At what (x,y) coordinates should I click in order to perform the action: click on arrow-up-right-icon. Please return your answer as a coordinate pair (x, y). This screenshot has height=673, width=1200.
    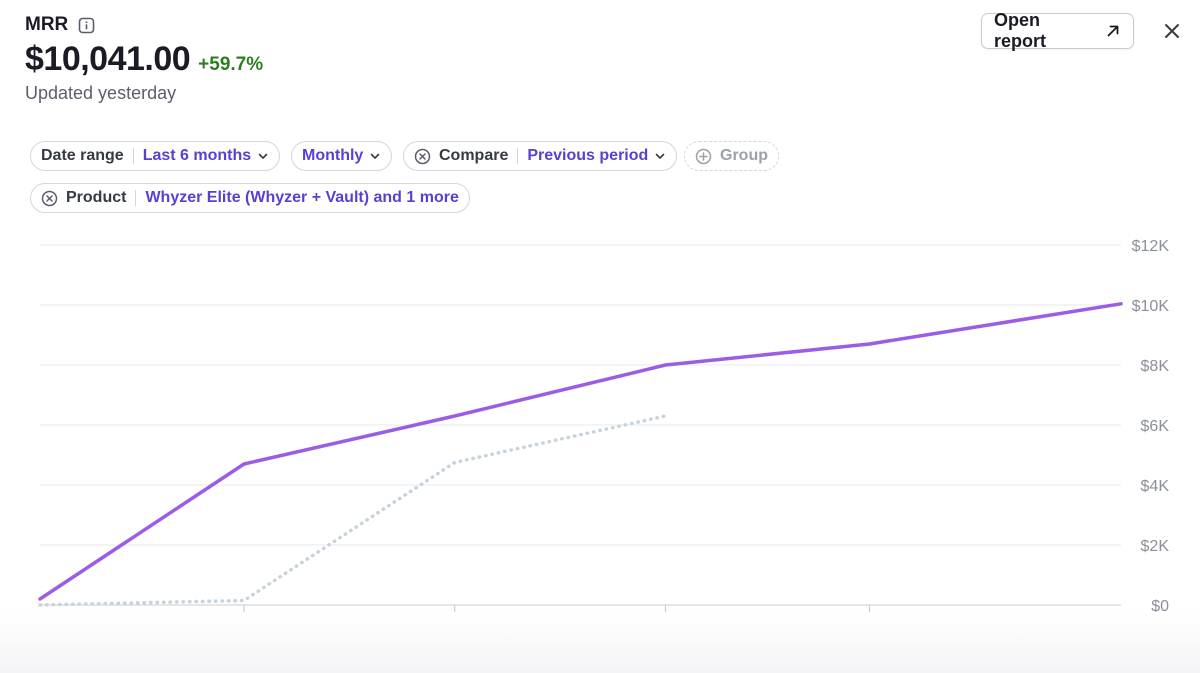
    Looking at the image, I should click on (1113, 31).